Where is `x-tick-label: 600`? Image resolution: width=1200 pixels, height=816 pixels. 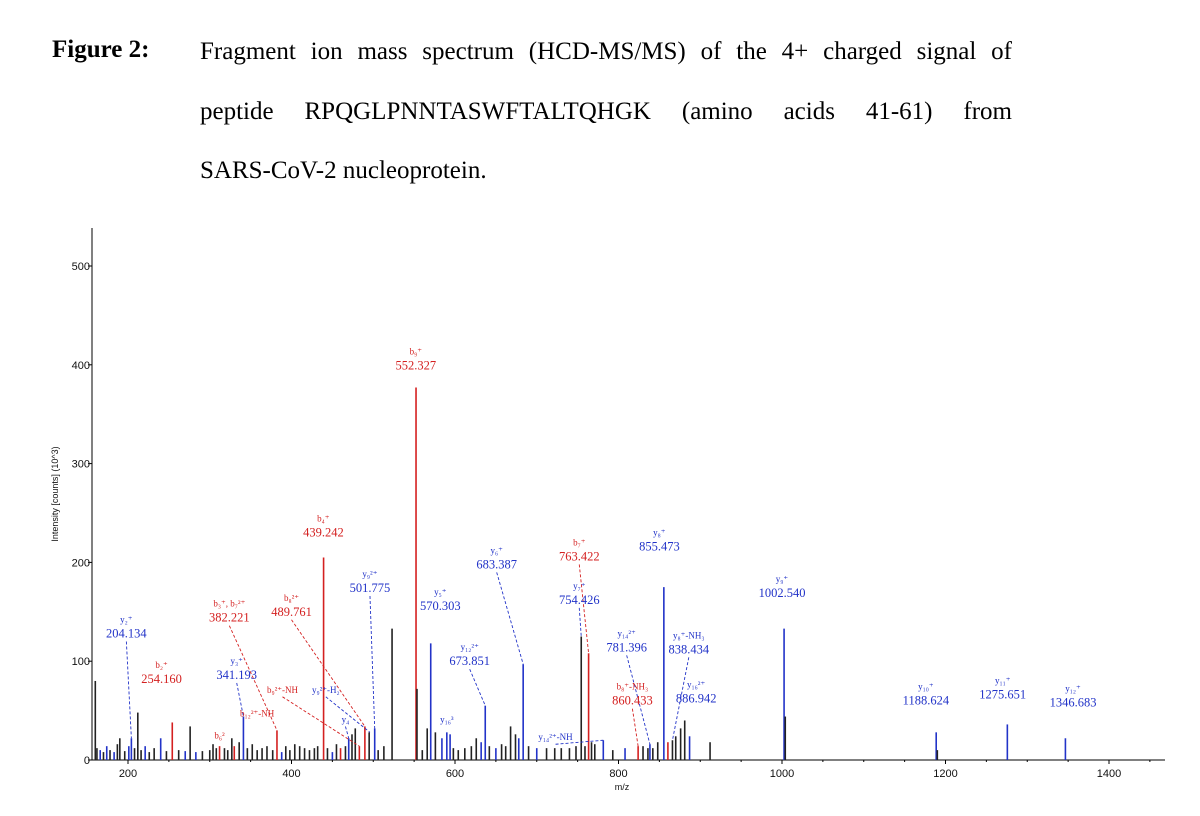 x-tick-label: 600 is located at coordinates (455, 774).